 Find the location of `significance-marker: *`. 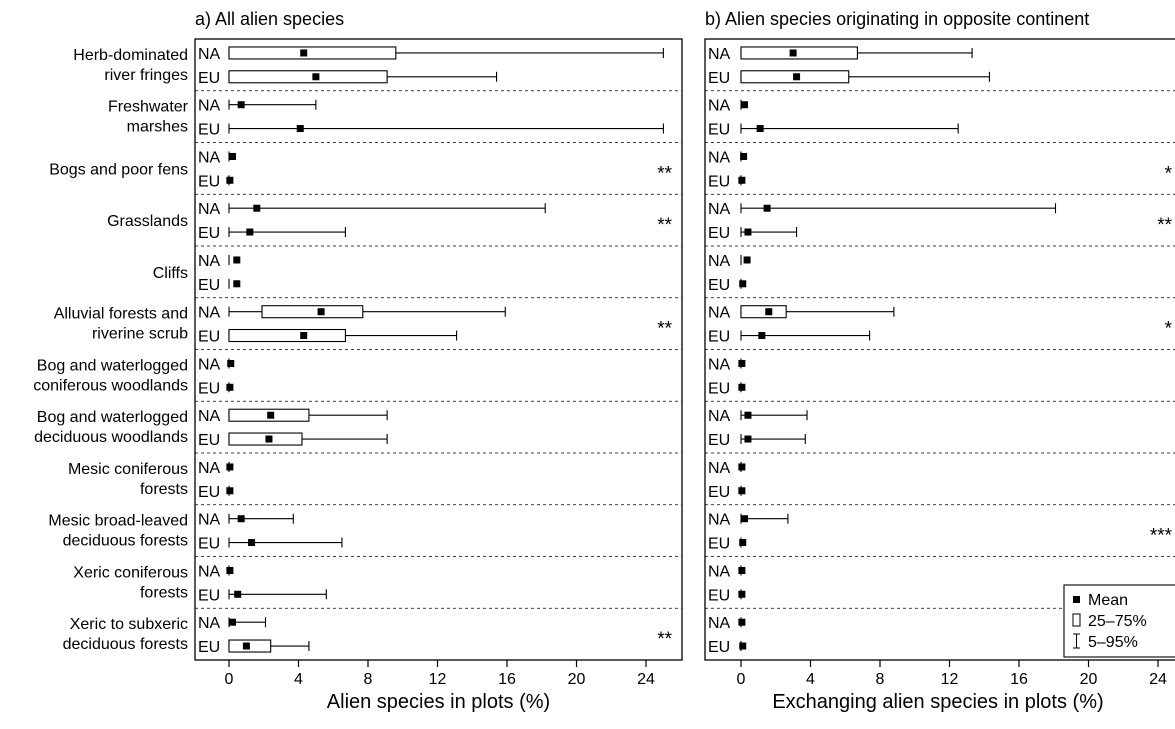

significance-marker: * is located at coordinates (1169, 173).